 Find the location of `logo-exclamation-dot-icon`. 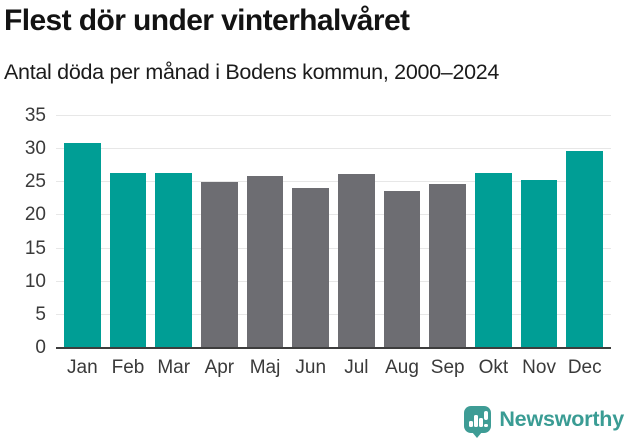

logo-exclamation-dot-icon is located at coordinates (486, 425).